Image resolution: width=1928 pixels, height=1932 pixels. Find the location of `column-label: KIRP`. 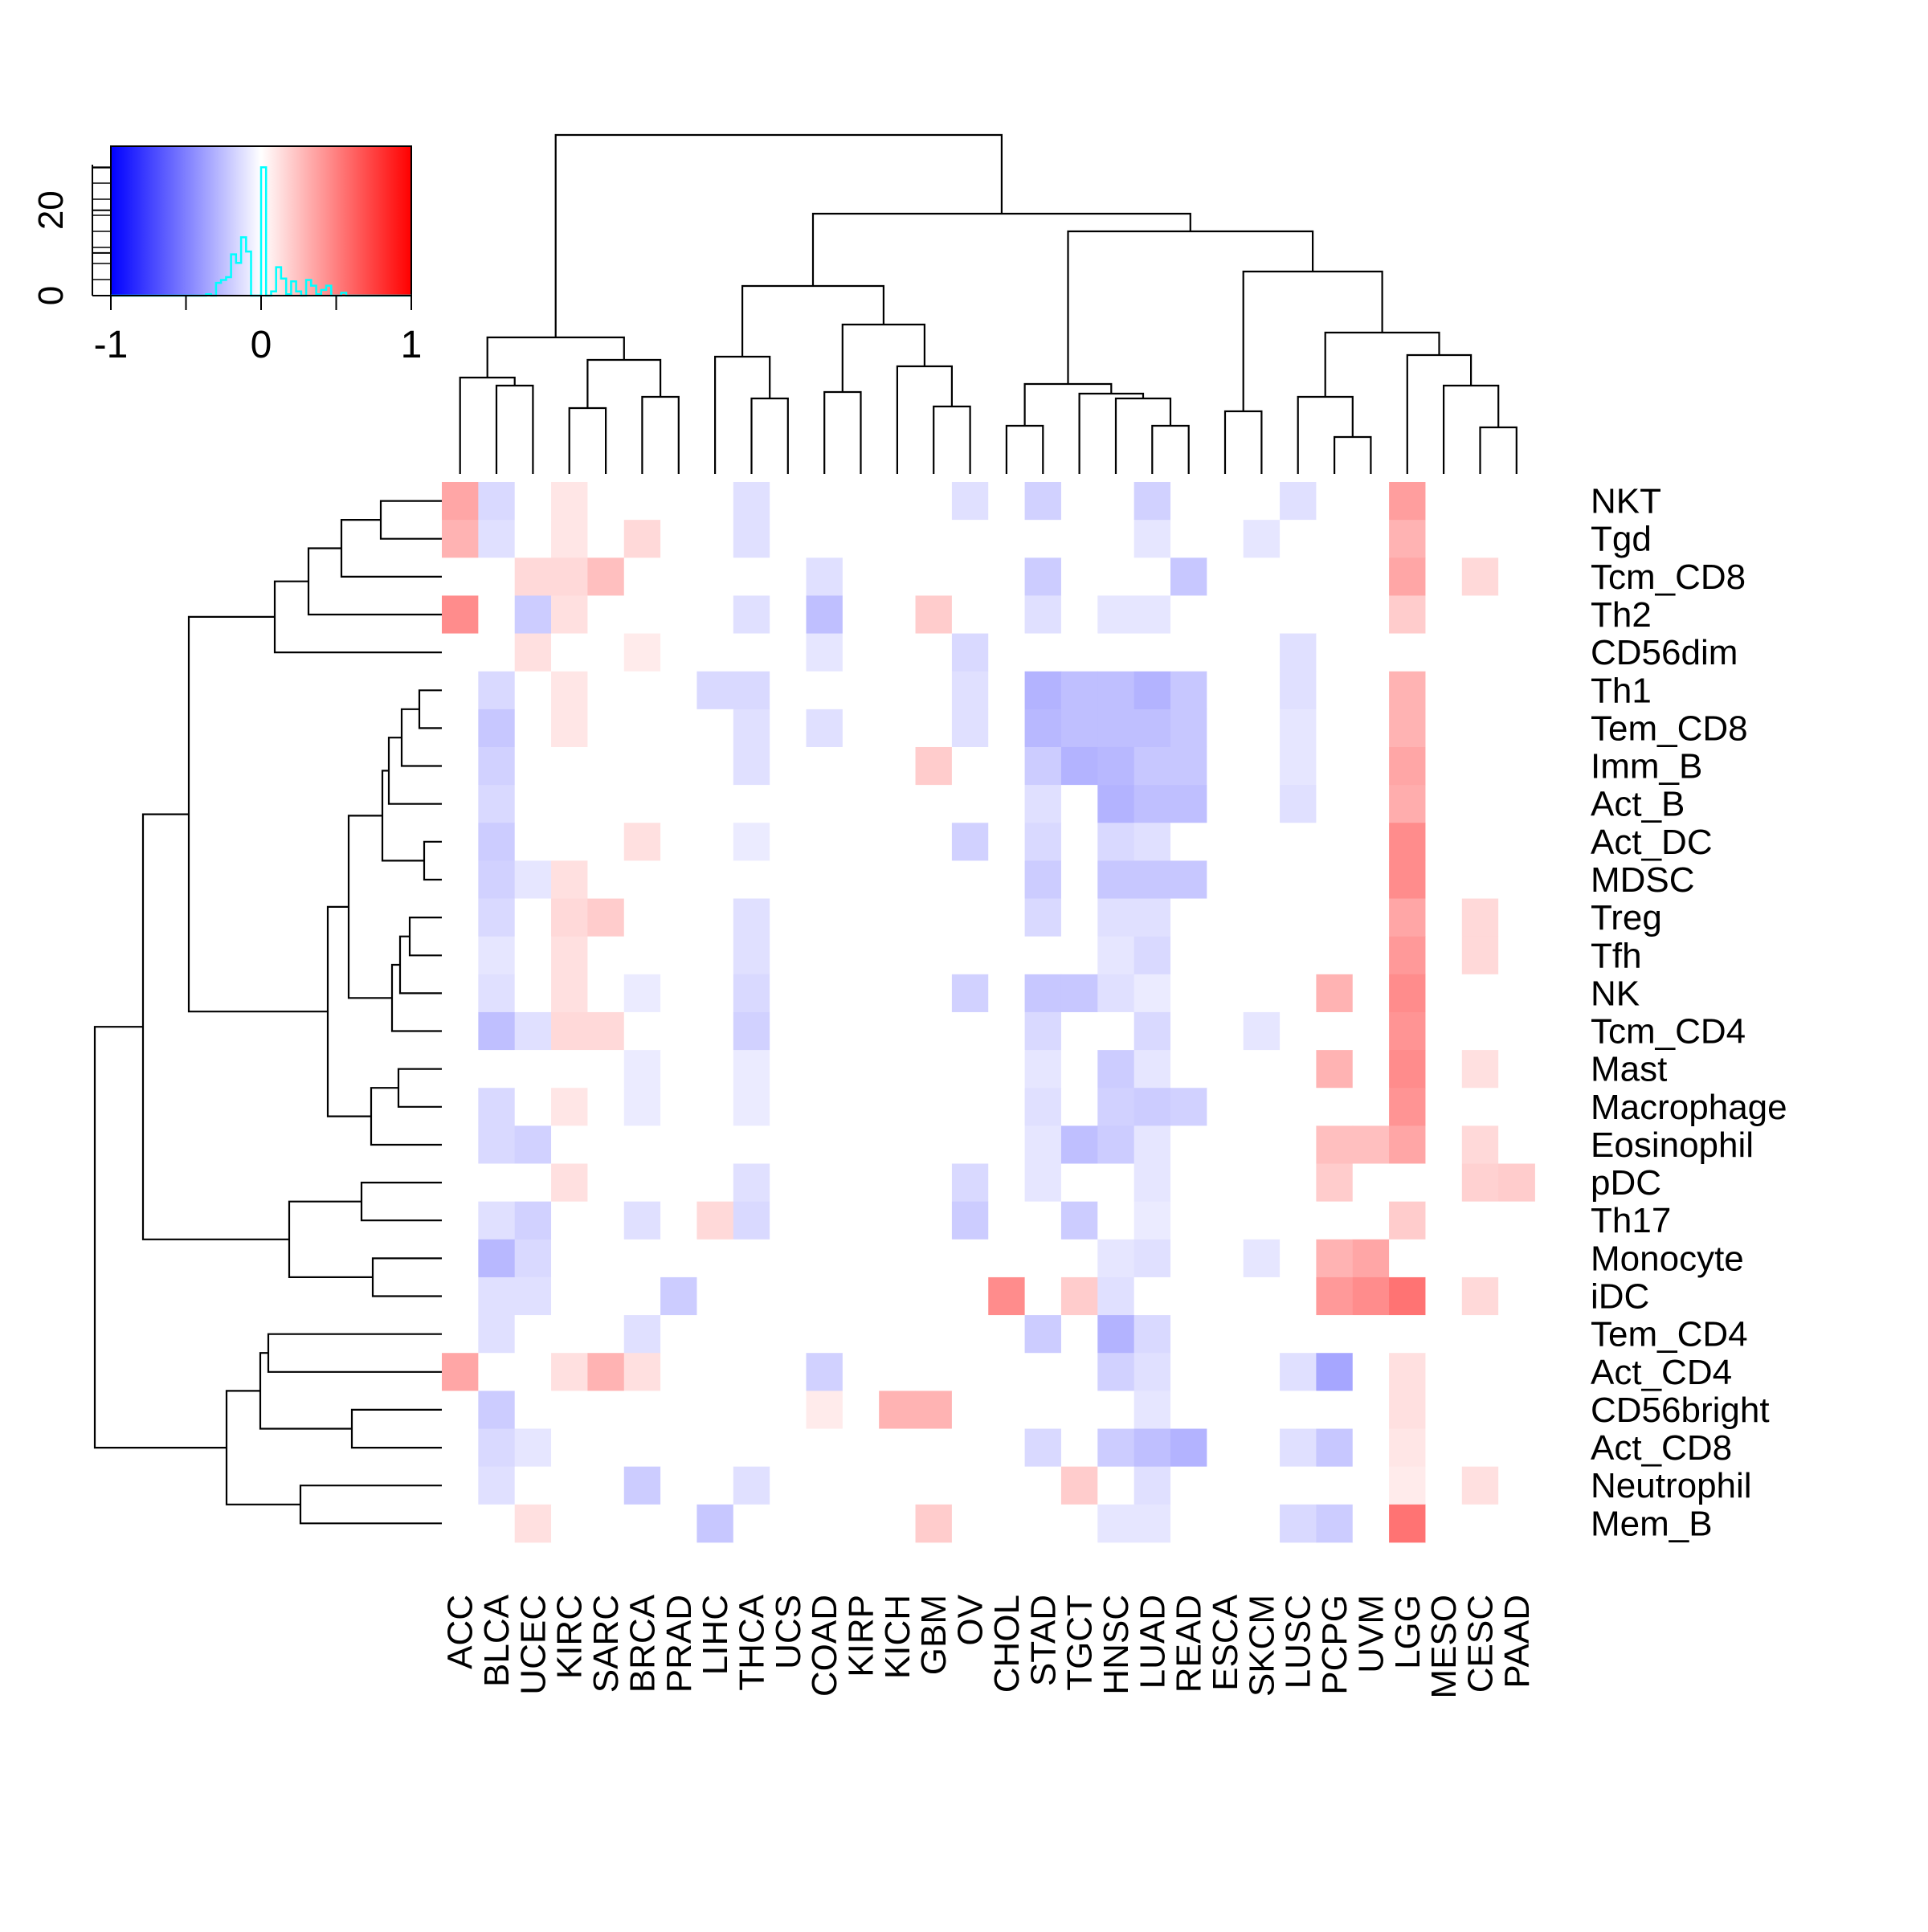

column-label: KIRP is located at coordinates (861, 1636).